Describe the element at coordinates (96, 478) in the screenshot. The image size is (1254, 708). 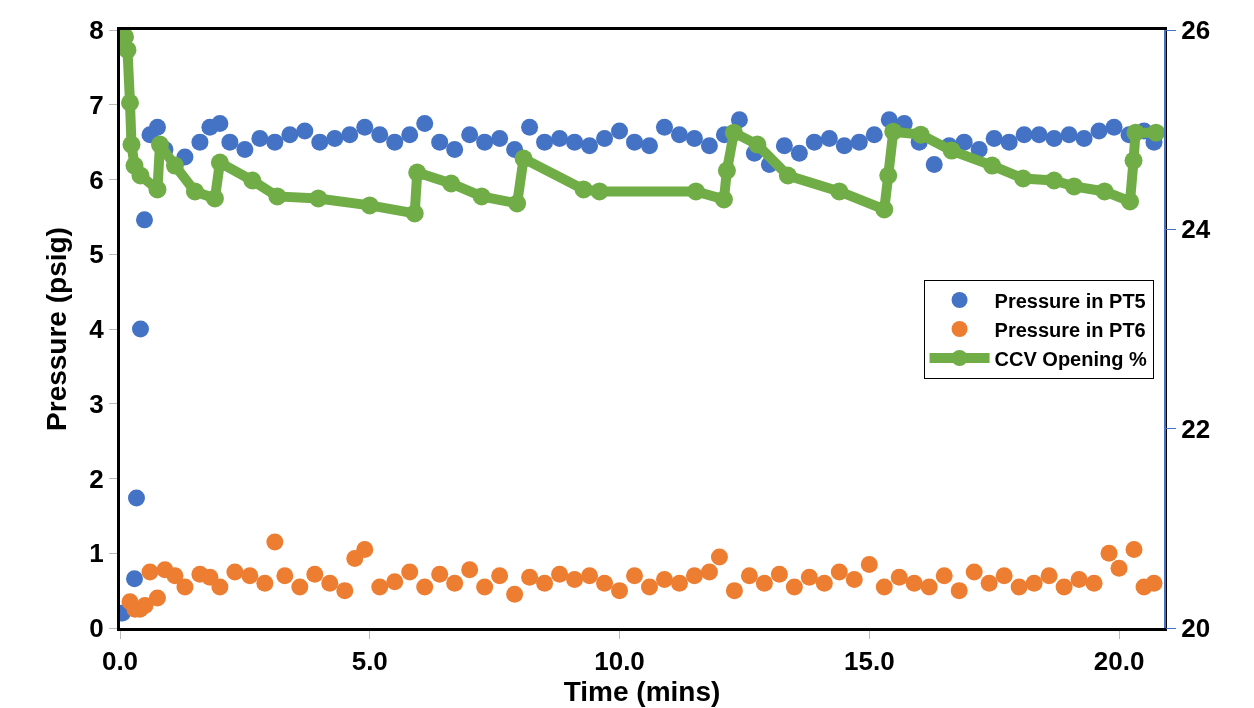
I see `y-tick-label: 2` at that location.